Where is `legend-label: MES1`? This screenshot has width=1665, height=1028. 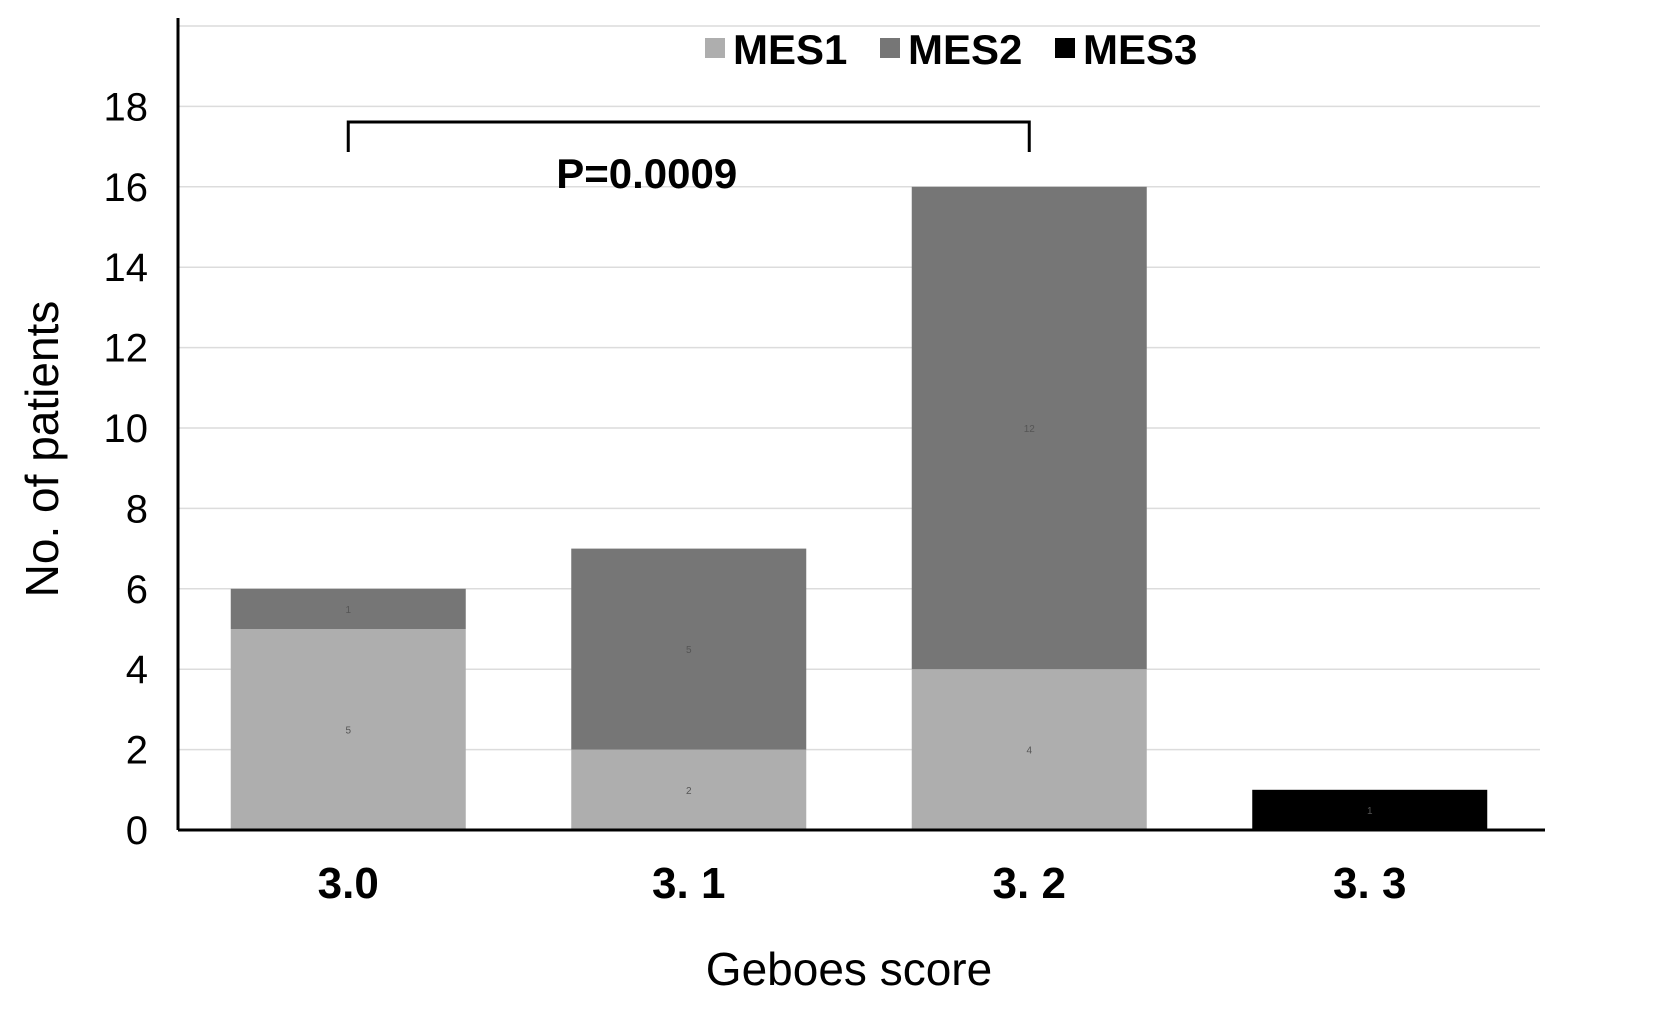
legend-label: MES1 is located at coordinates (790, 49).